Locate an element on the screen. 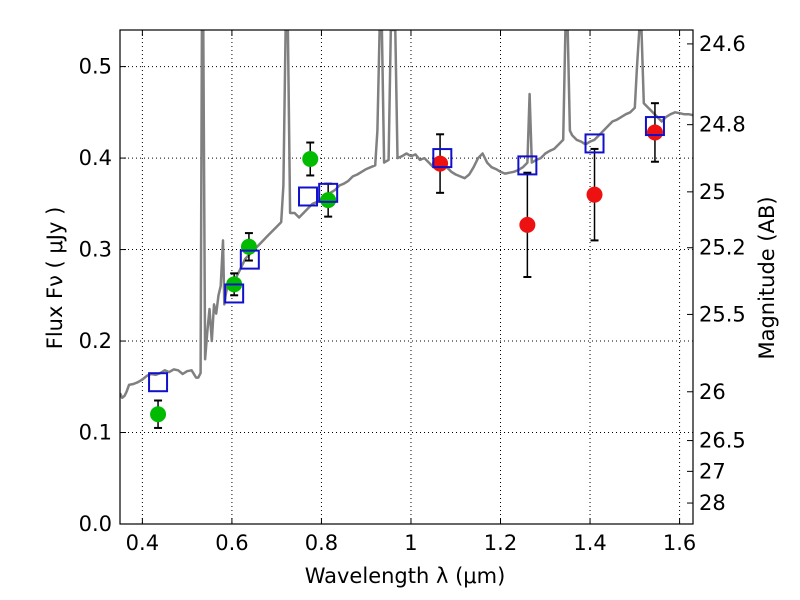 The width and height of the screenshot is (800, 600). y-ticks: 0.0 0.1 0.2 0.3 0.4 0.5 is located at coordinates (102, 295).